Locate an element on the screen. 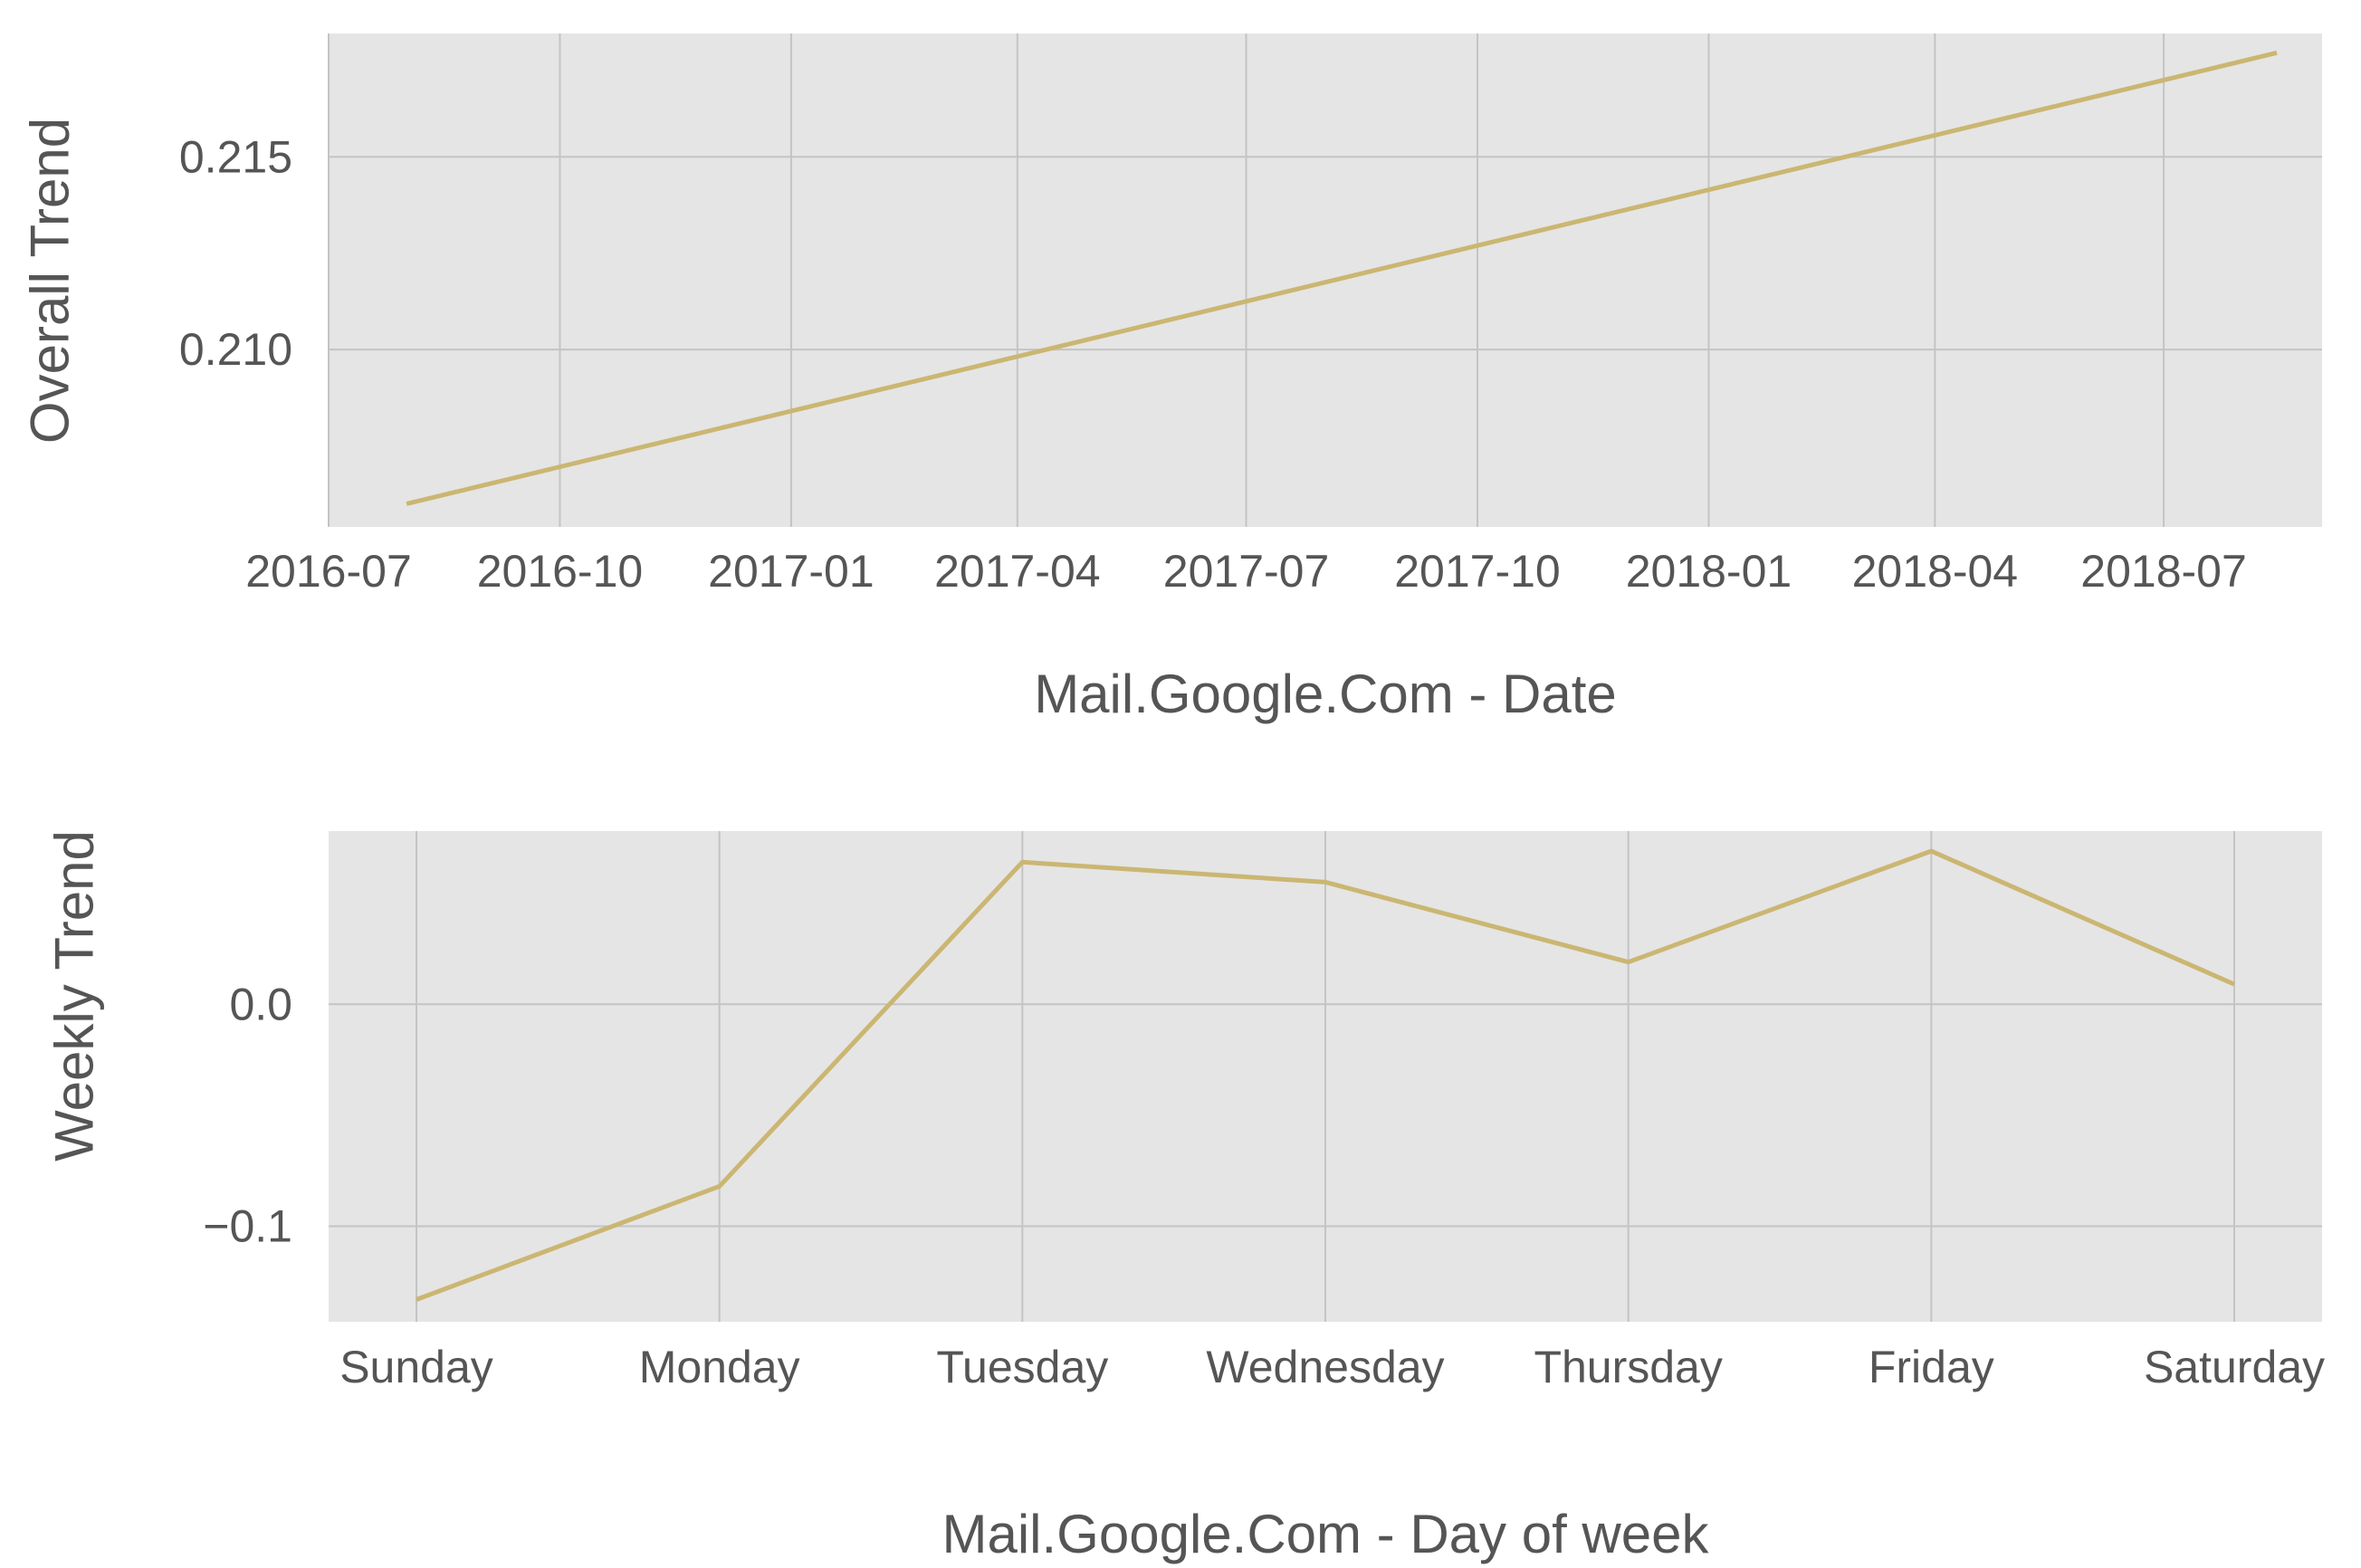 This screenshot has width=2361, height=1568. x-tick-label: 2017-07 is located at coordinates (1246, 571).